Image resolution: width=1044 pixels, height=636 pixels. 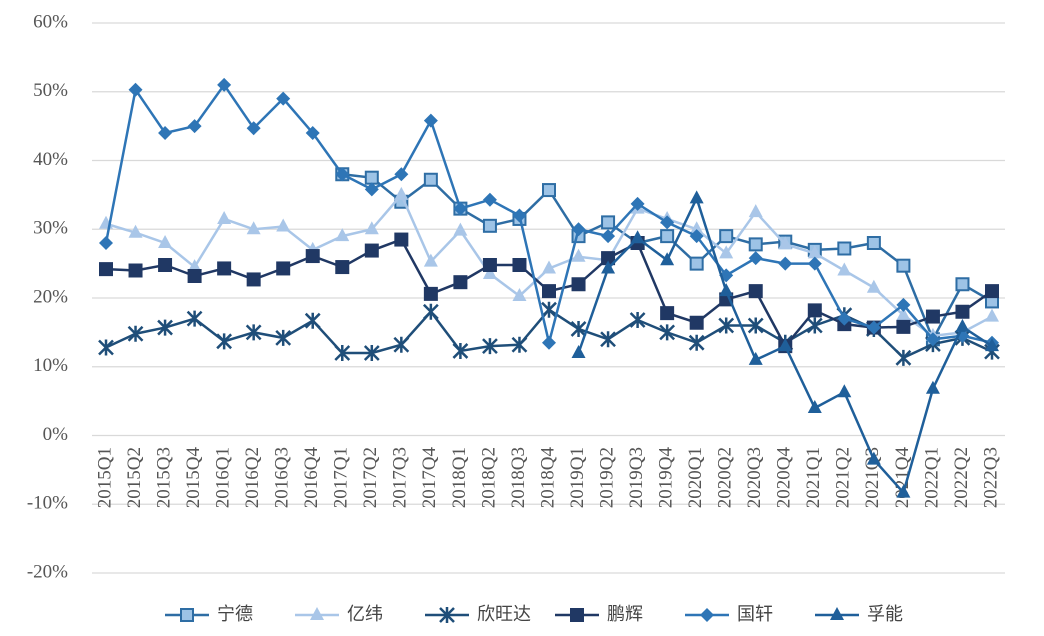 What do you see at coordinates (725, 477) in the screenshot?
I see `x-tick-label: 2020Q2` at bounding box center [725, 477].